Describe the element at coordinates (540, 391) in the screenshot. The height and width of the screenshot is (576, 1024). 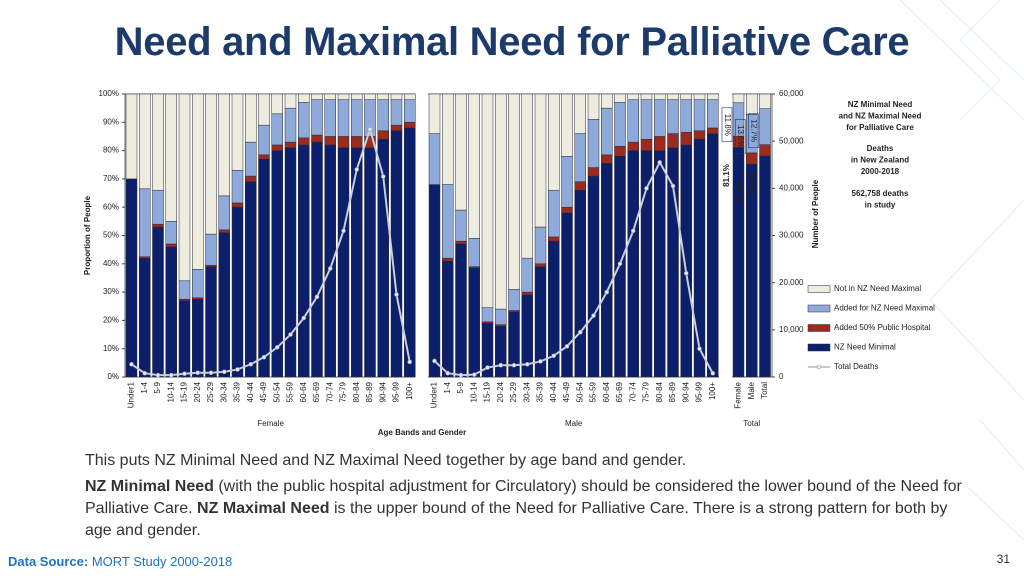
I see `x-tick-label: 35-39` at that location.